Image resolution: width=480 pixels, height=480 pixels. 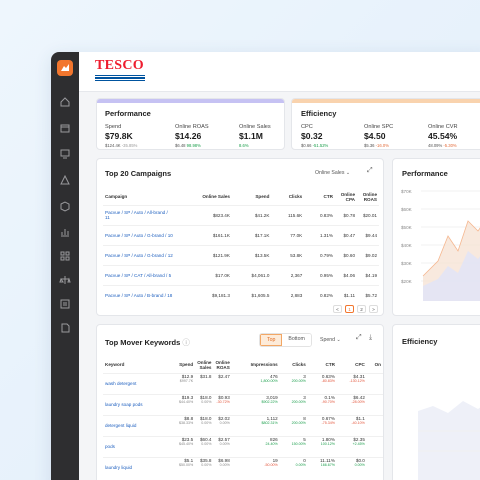 What do you see at coordinates (373, 309) in the screenshot?
I see `next-page-button: >` at bounding box center [373, 309].